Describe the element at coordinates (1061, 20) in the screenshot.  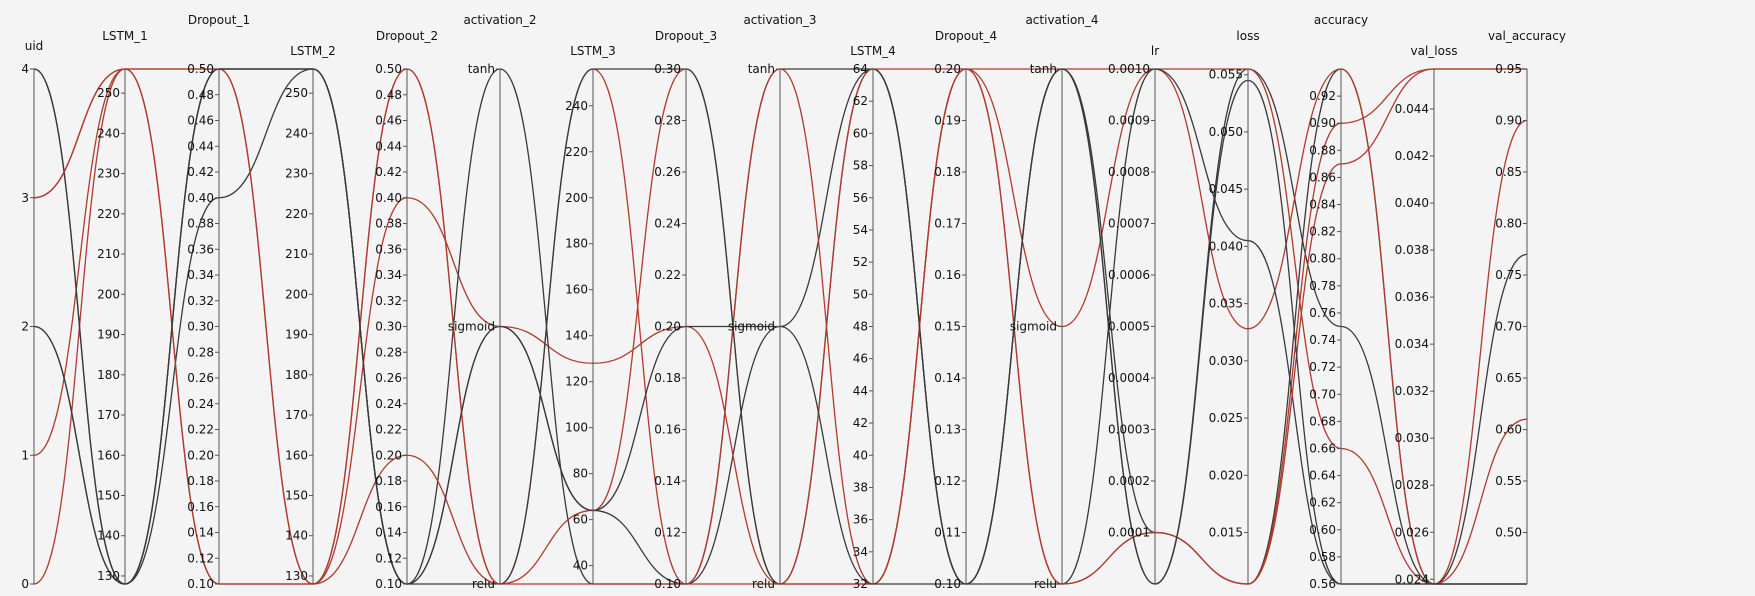
I see `axis-title: activation_4` at that location.